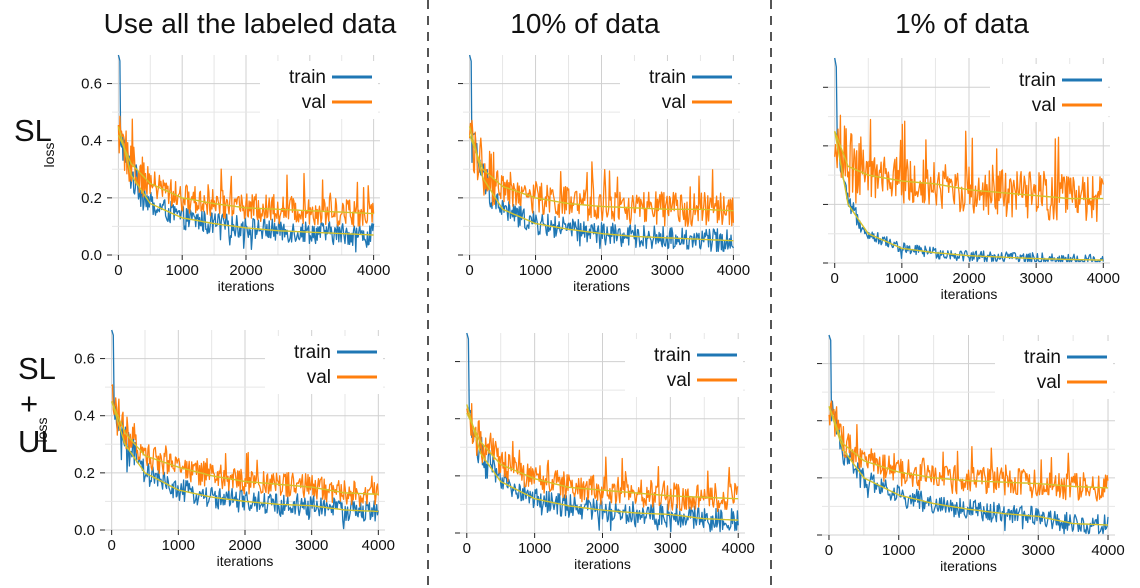 The width and height of the screenshot is (1140, 588). What do you see at coordinates (33, 130) in the screenshot?
I see `row-label-sl: SL` at bounding box center [33, 130].